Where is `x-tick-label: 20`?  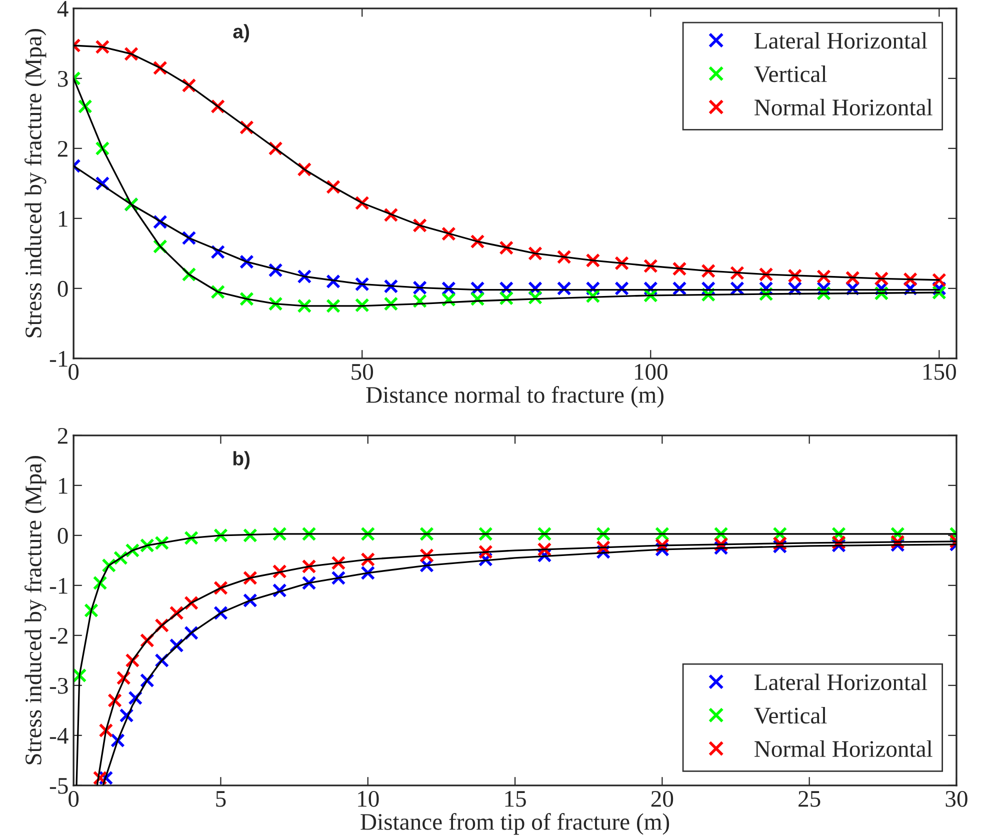 x-tick-label: 20 is located at coordinates (662, 798).